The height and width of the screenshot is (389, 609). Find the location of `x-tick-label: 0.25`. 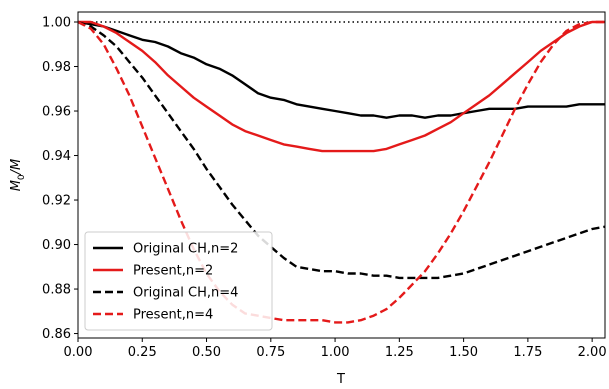

x-tick-label: 0.25 is located at coordinates (142, 352).